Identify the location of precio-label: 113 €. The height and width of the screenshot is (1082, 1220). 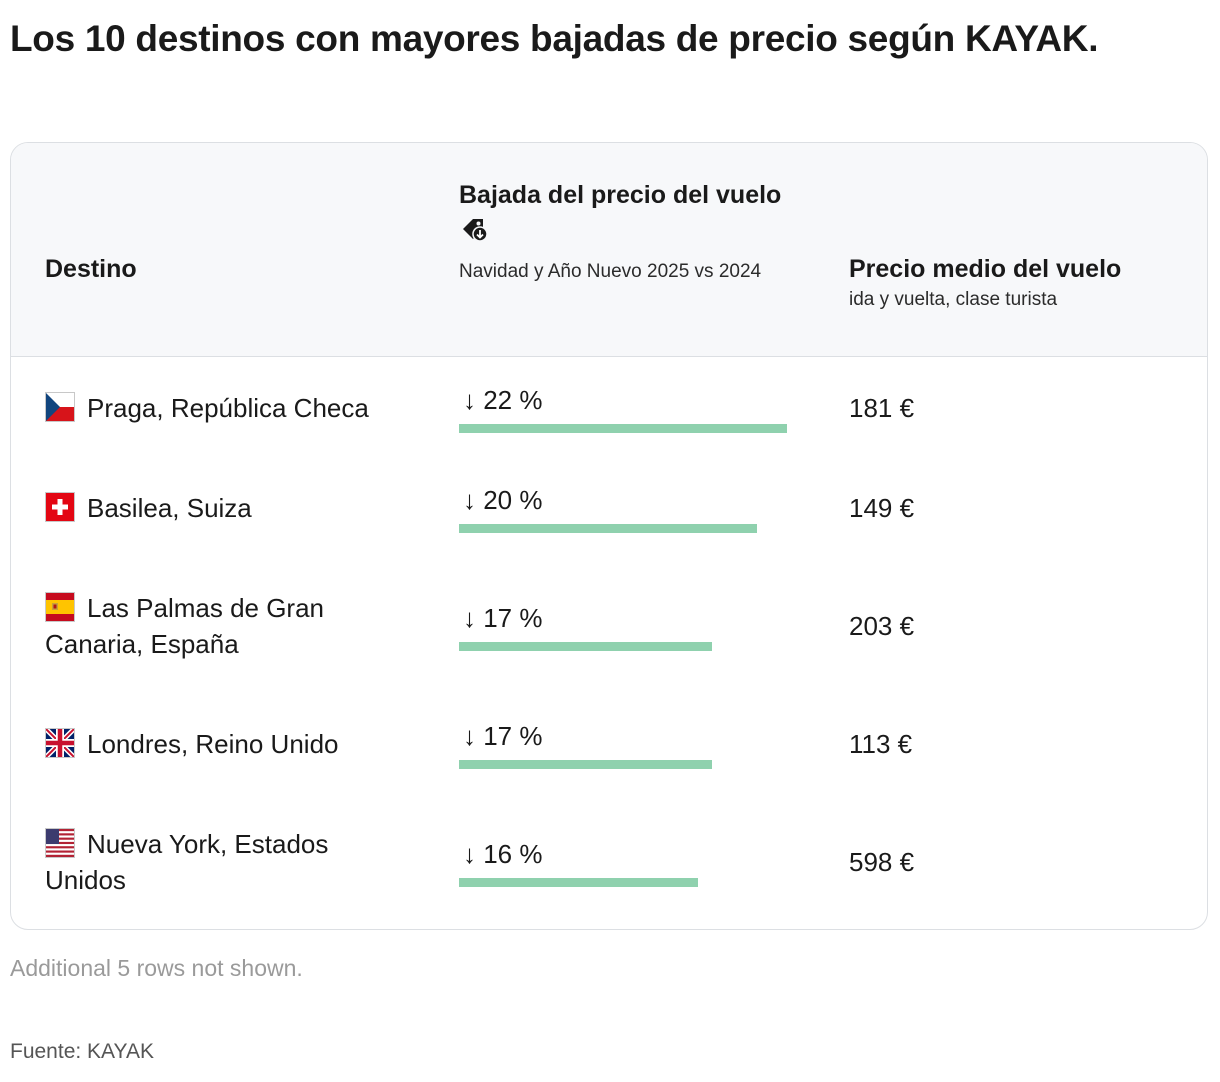
(881, 744).